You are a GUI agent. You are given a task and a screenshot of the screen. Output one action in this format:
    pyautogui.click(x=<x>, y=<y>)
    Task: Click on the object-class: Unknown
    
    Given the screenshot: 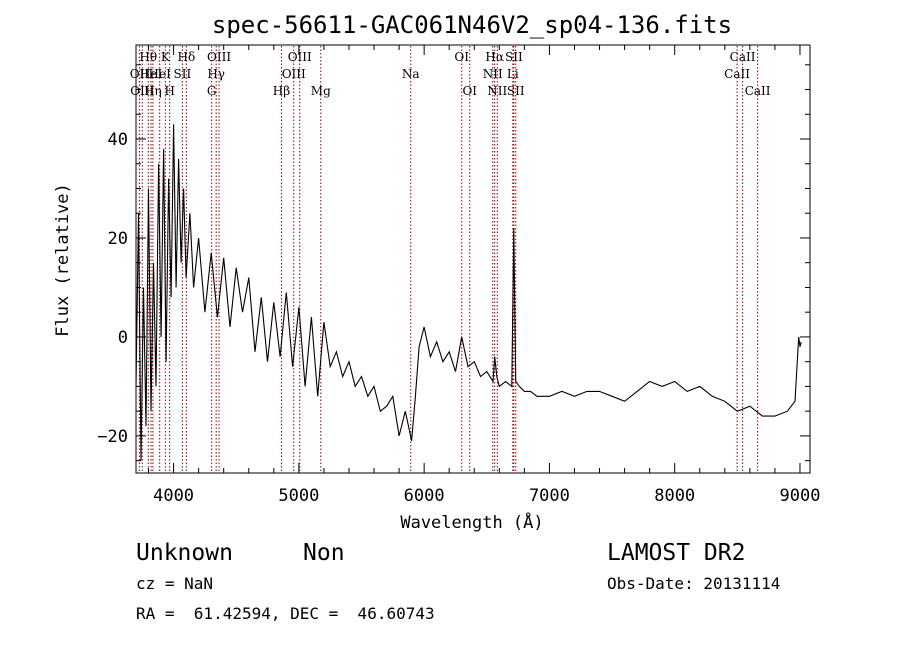 What is the action you would take?
    pyautogui.click(x=184, y=553)
    